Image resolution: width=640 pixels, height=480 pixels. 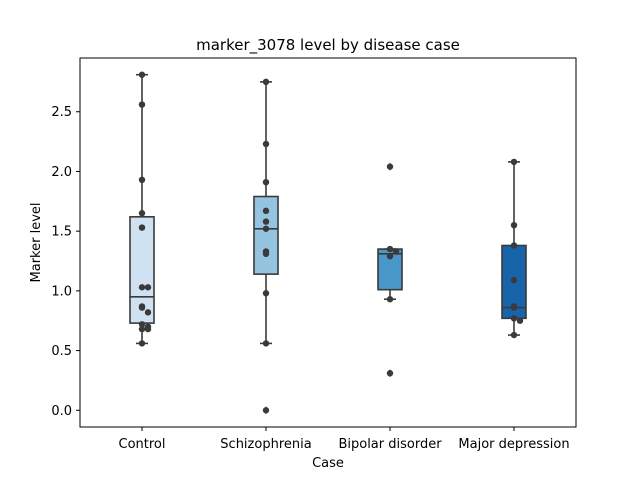 What do you see at coordinates (61, 291) in the screenshot?
I see `y-tick-label: 1.0` at bounding box center [61, 291].